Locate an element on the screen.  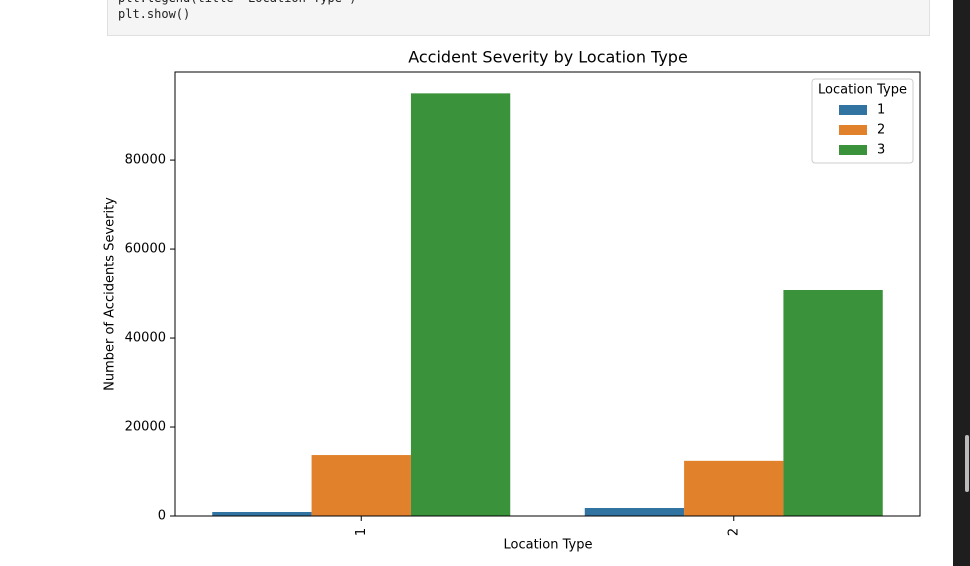
code-line: plt.show() is located at coordinates (154, 14).